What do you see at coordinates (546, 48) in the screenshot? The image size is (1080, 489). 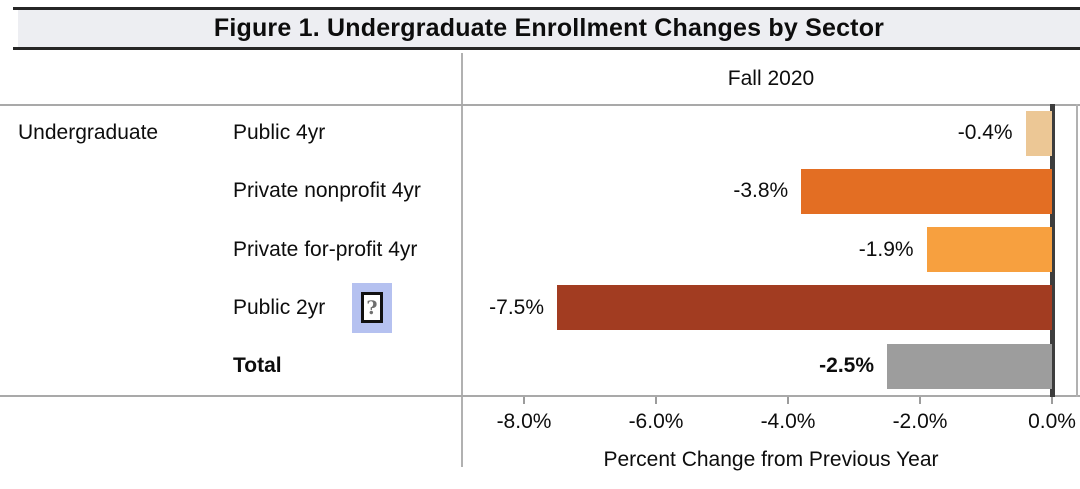 I see `title-bottom-rule` at bounding box center [546, 48].